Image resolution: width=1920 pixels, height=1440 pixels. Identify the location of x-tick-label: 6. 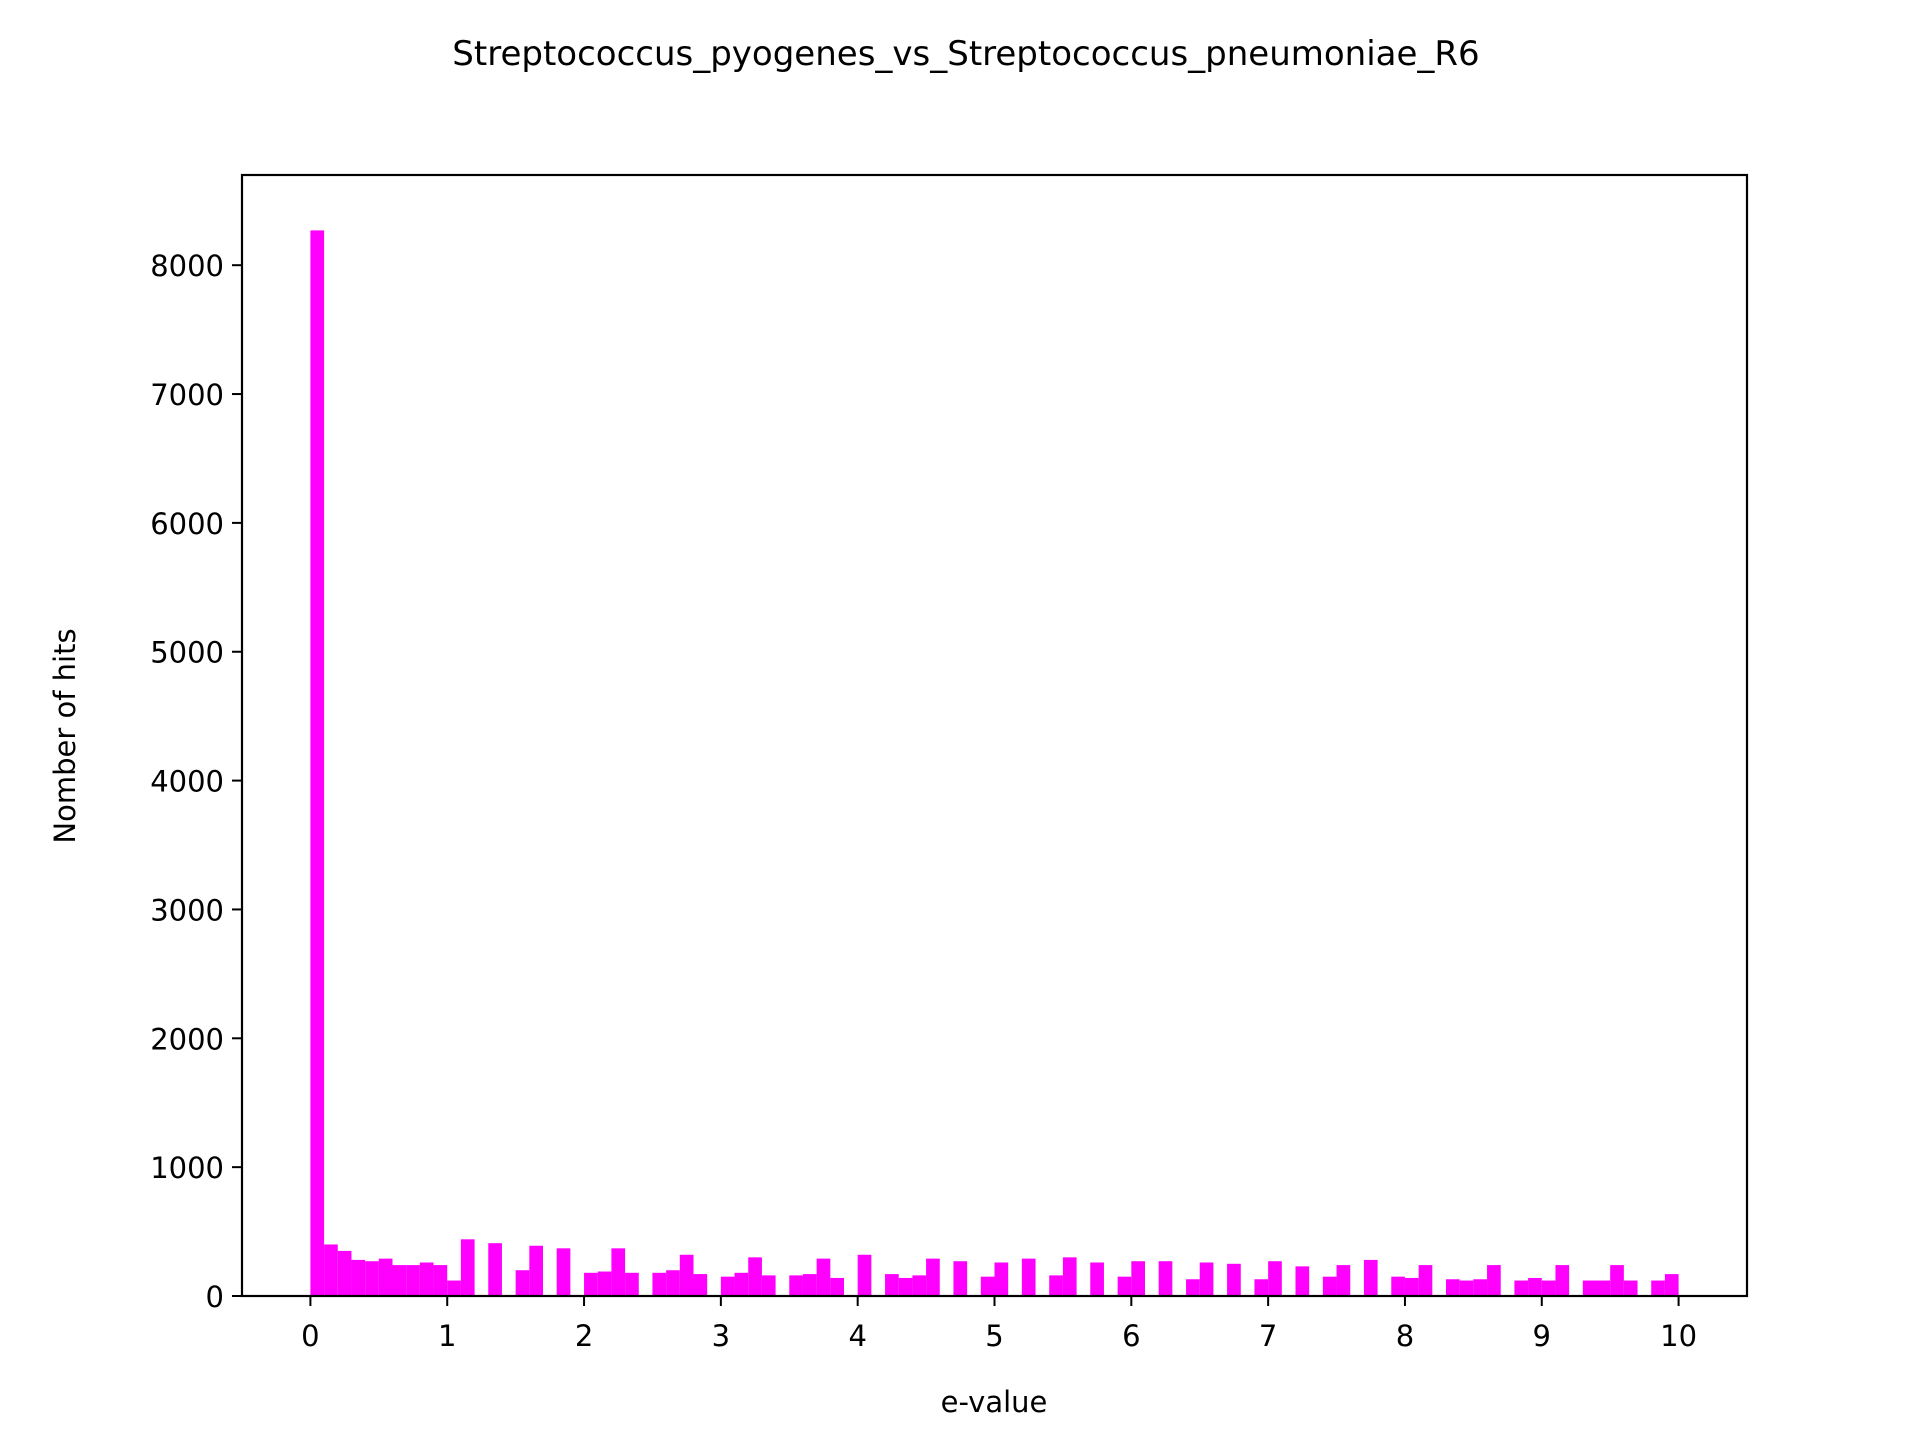
(1131, 1336).